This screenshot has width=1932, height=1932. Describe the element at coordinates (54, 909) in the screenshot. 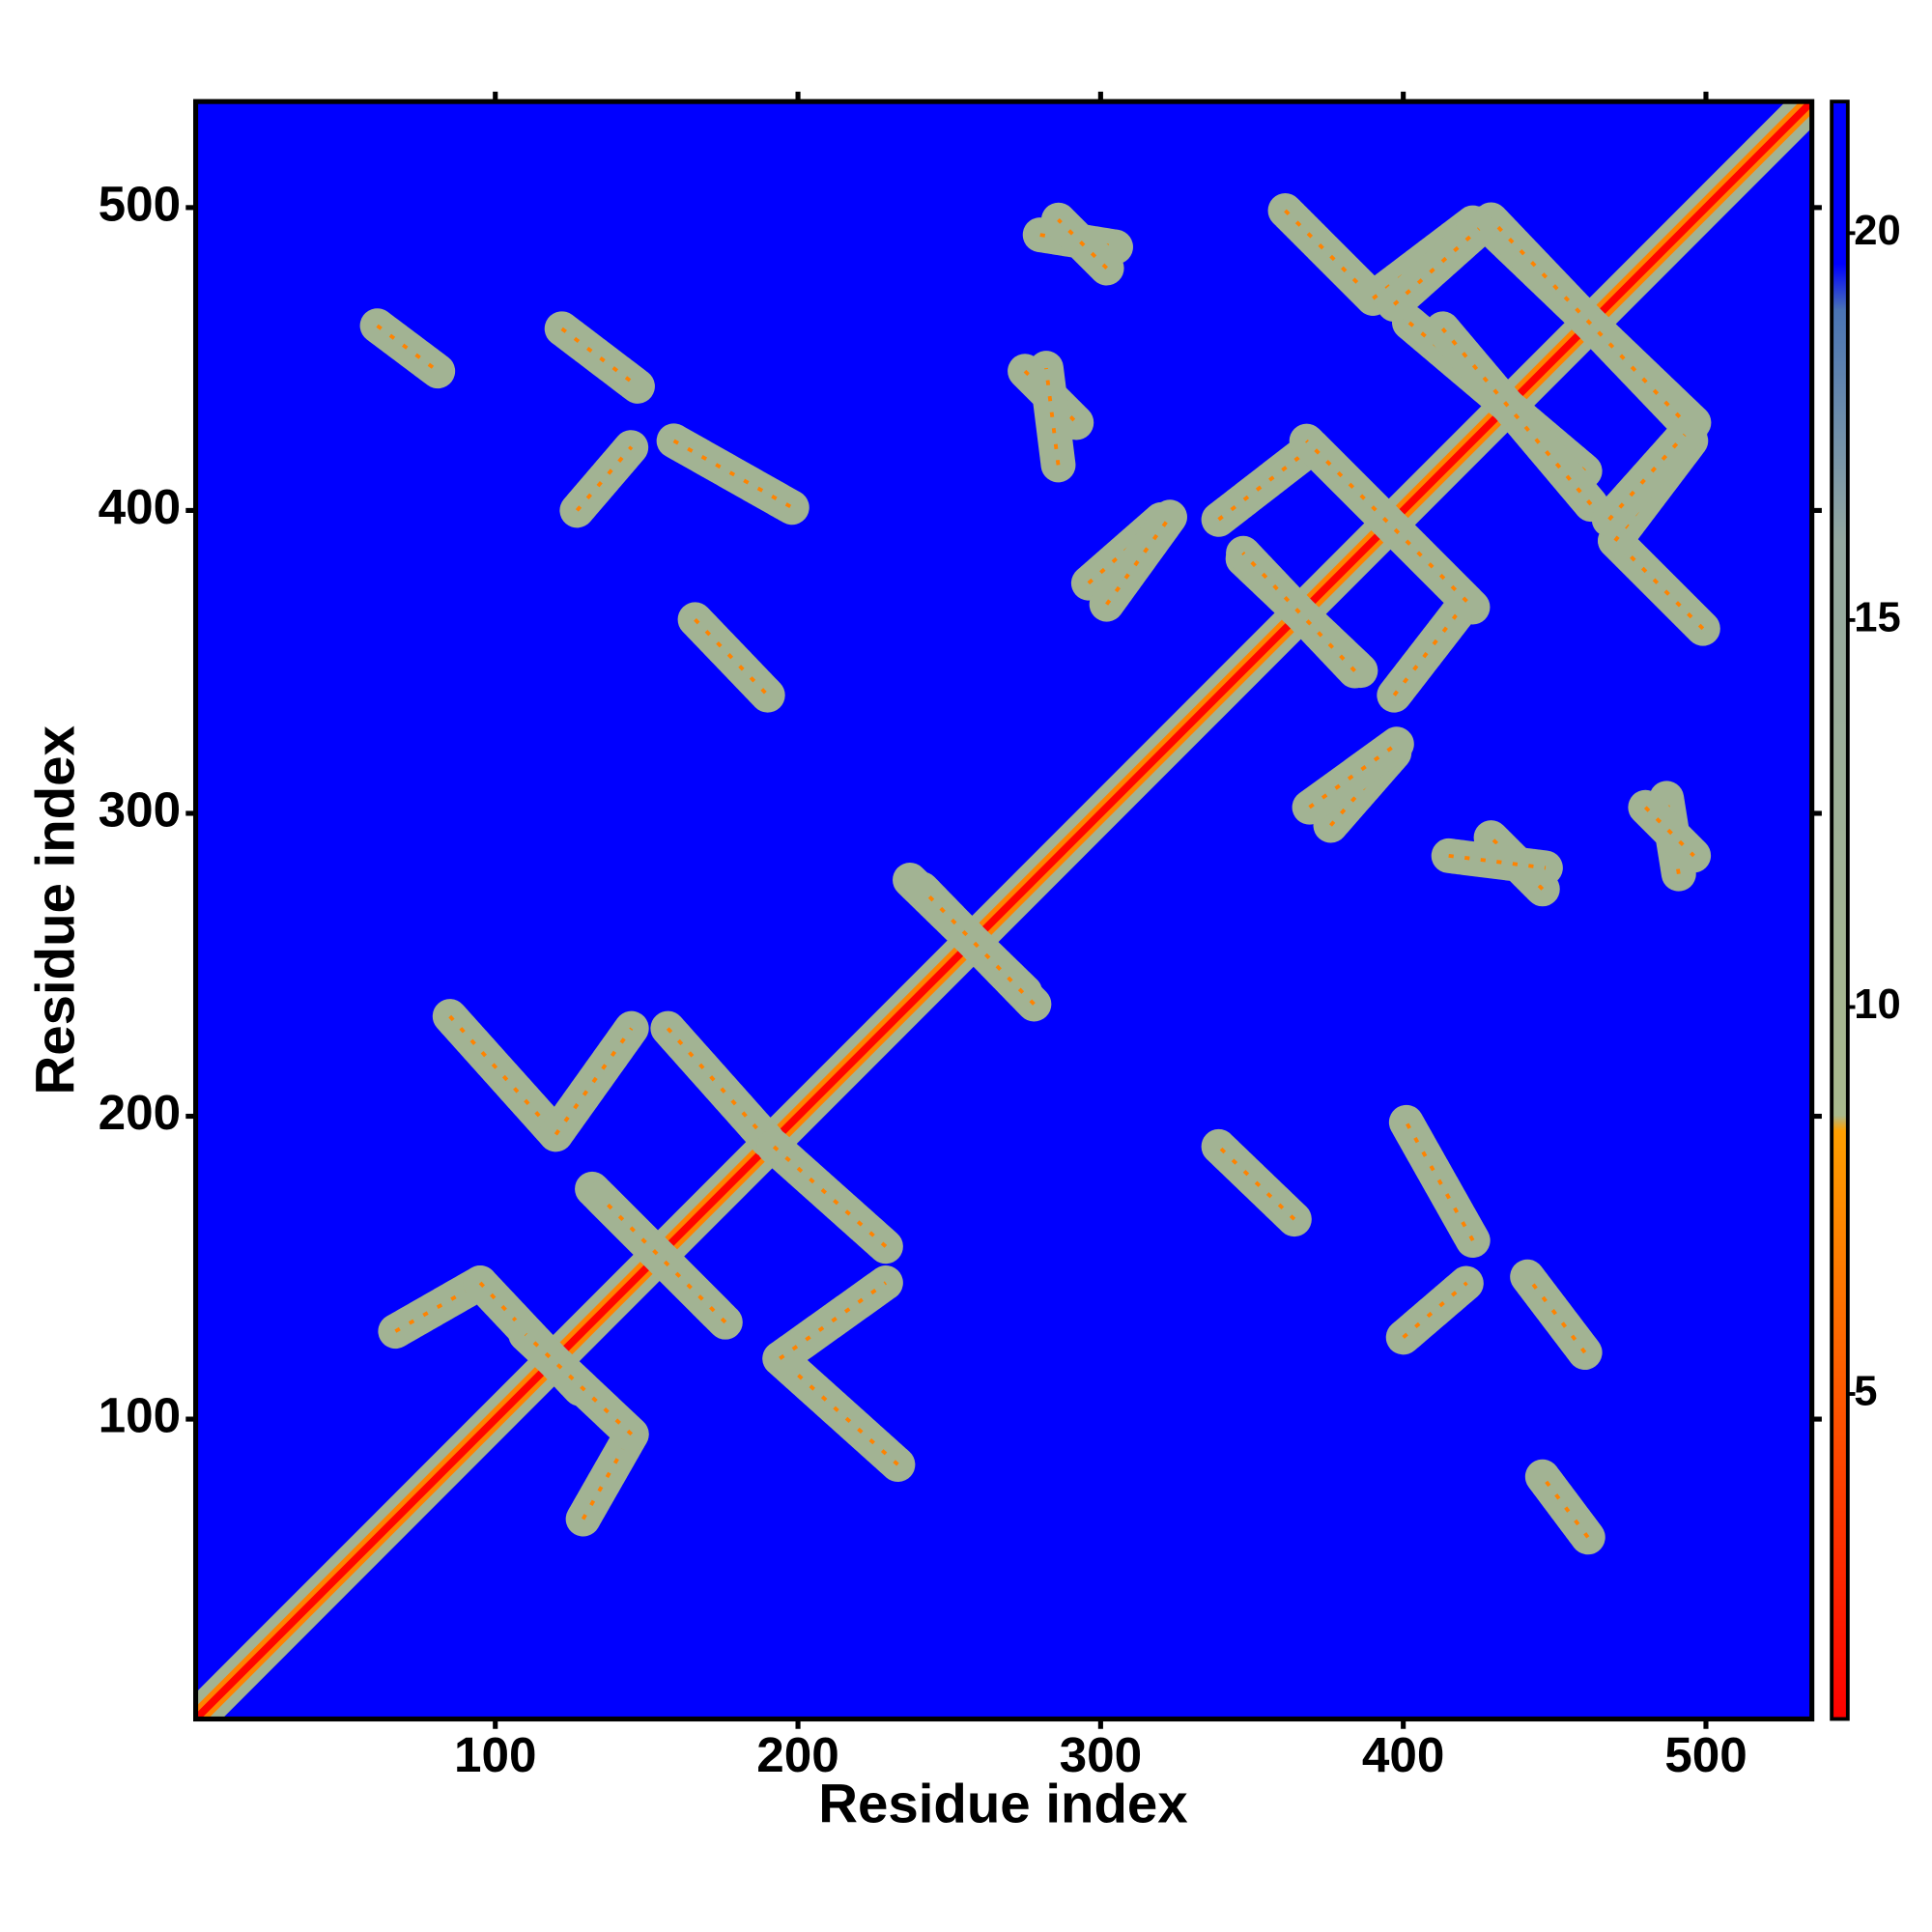

I see `y-axis-title: Residue index` at that location.